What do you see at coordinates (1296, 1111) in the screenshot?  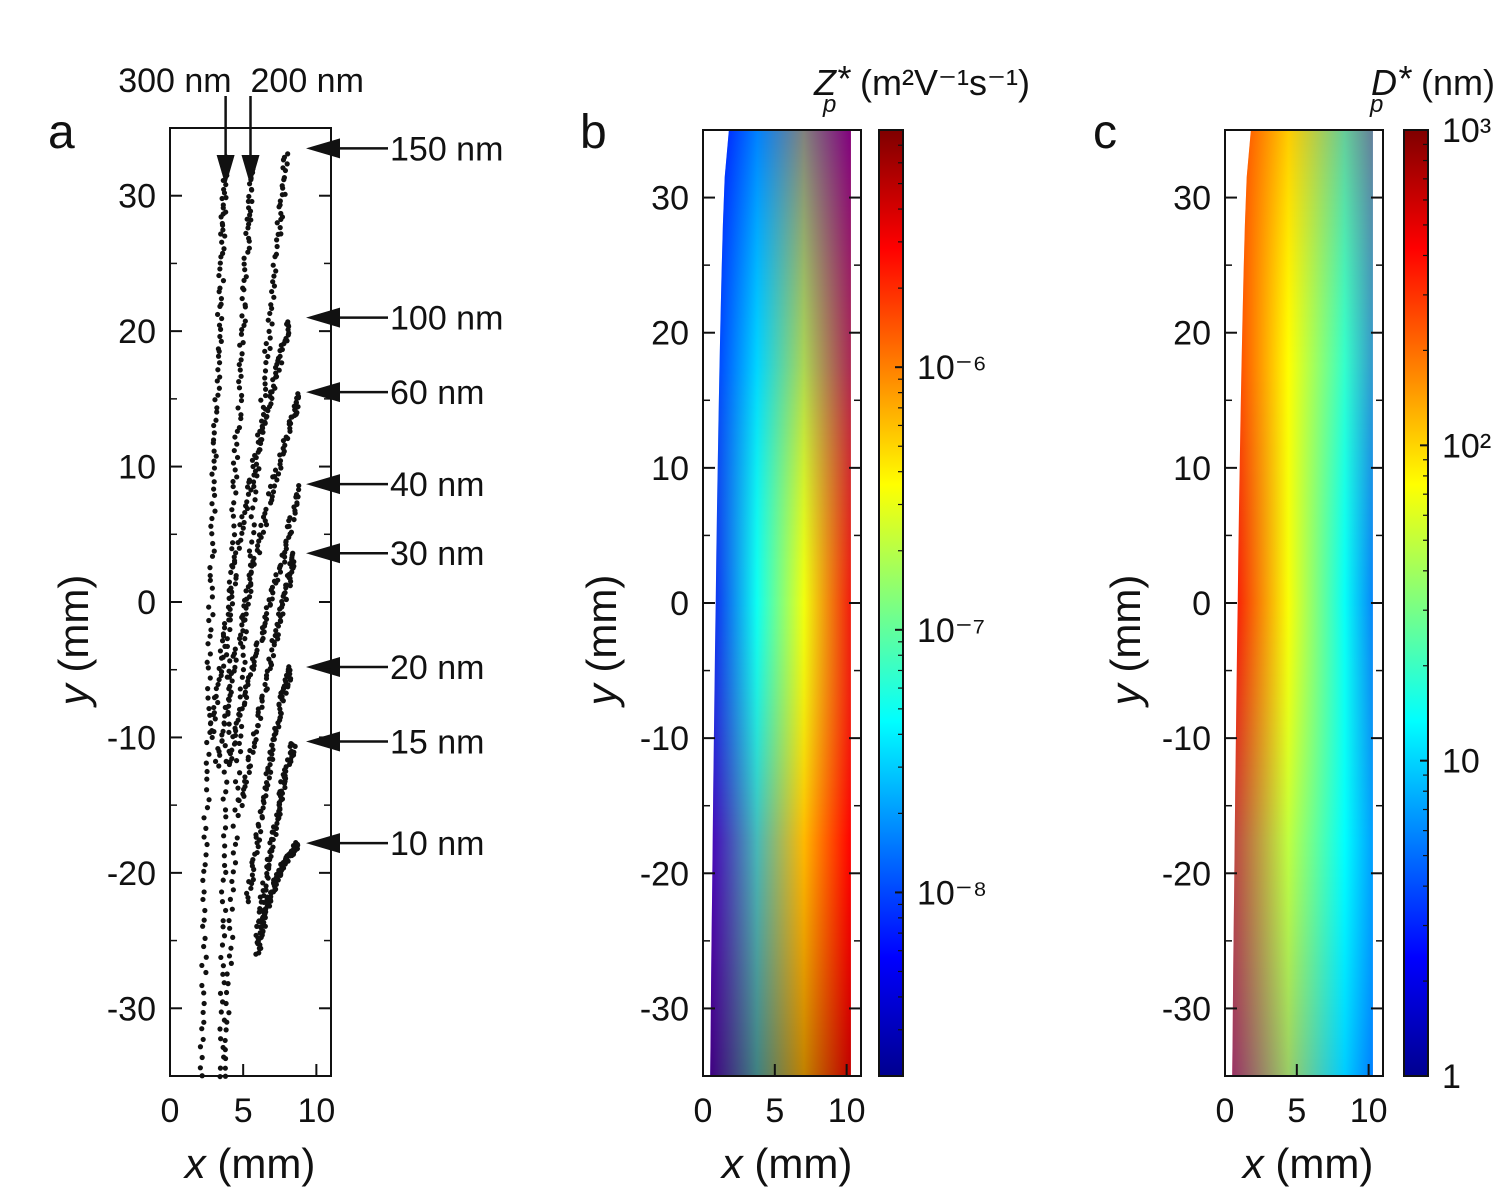 I see `xtick-label: 5` at bounding box center [1296, 1111].